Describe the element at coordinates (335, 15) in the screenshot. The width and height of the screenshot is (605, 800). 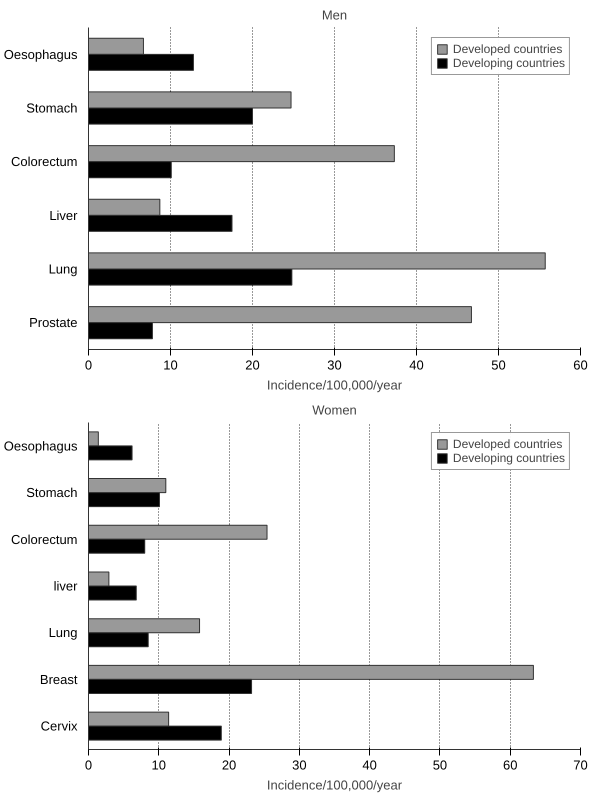
I see `chart-title: Men` at that location.